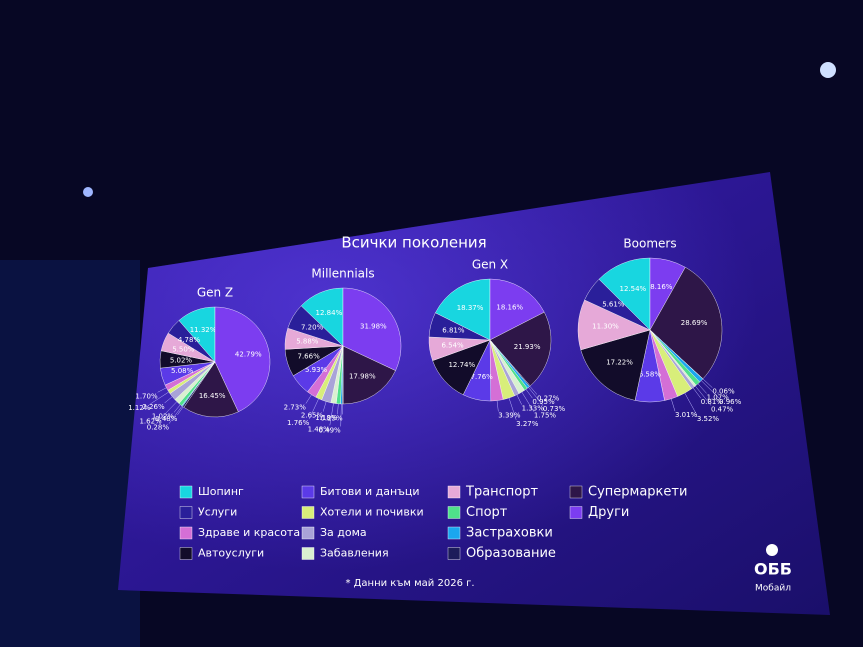 The width and height of the screenshot is (863, 647). Describe the element at coordinates (509, 308) in the screenshot. I see `slice-label: 18.16%` at that location.